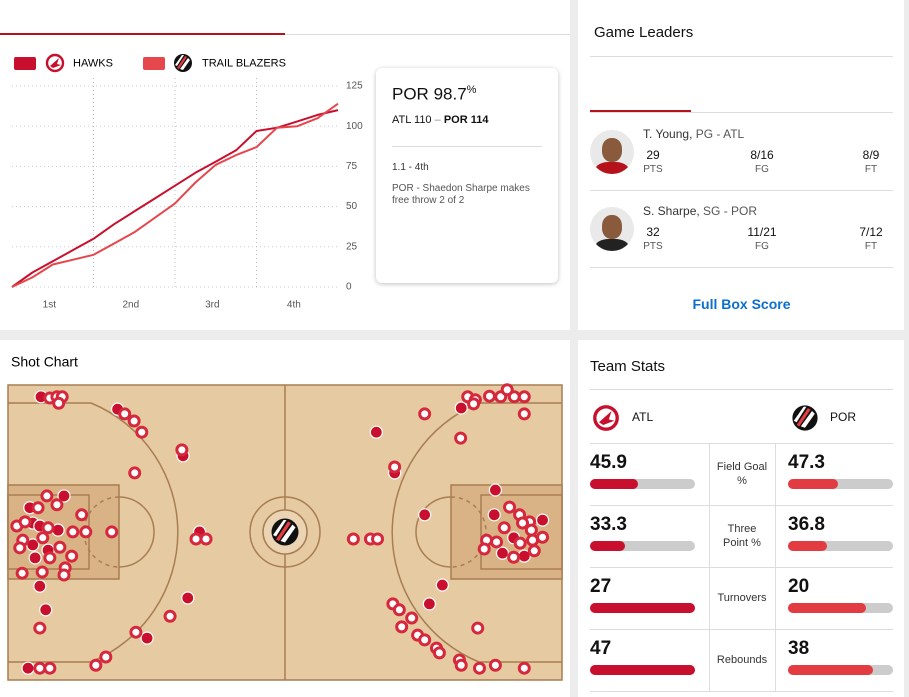 This screenshot has height=697, width=909. Describe the element at coordinates (871, 232) in the screenshot. I see `stat-value: 7/12` at that location.